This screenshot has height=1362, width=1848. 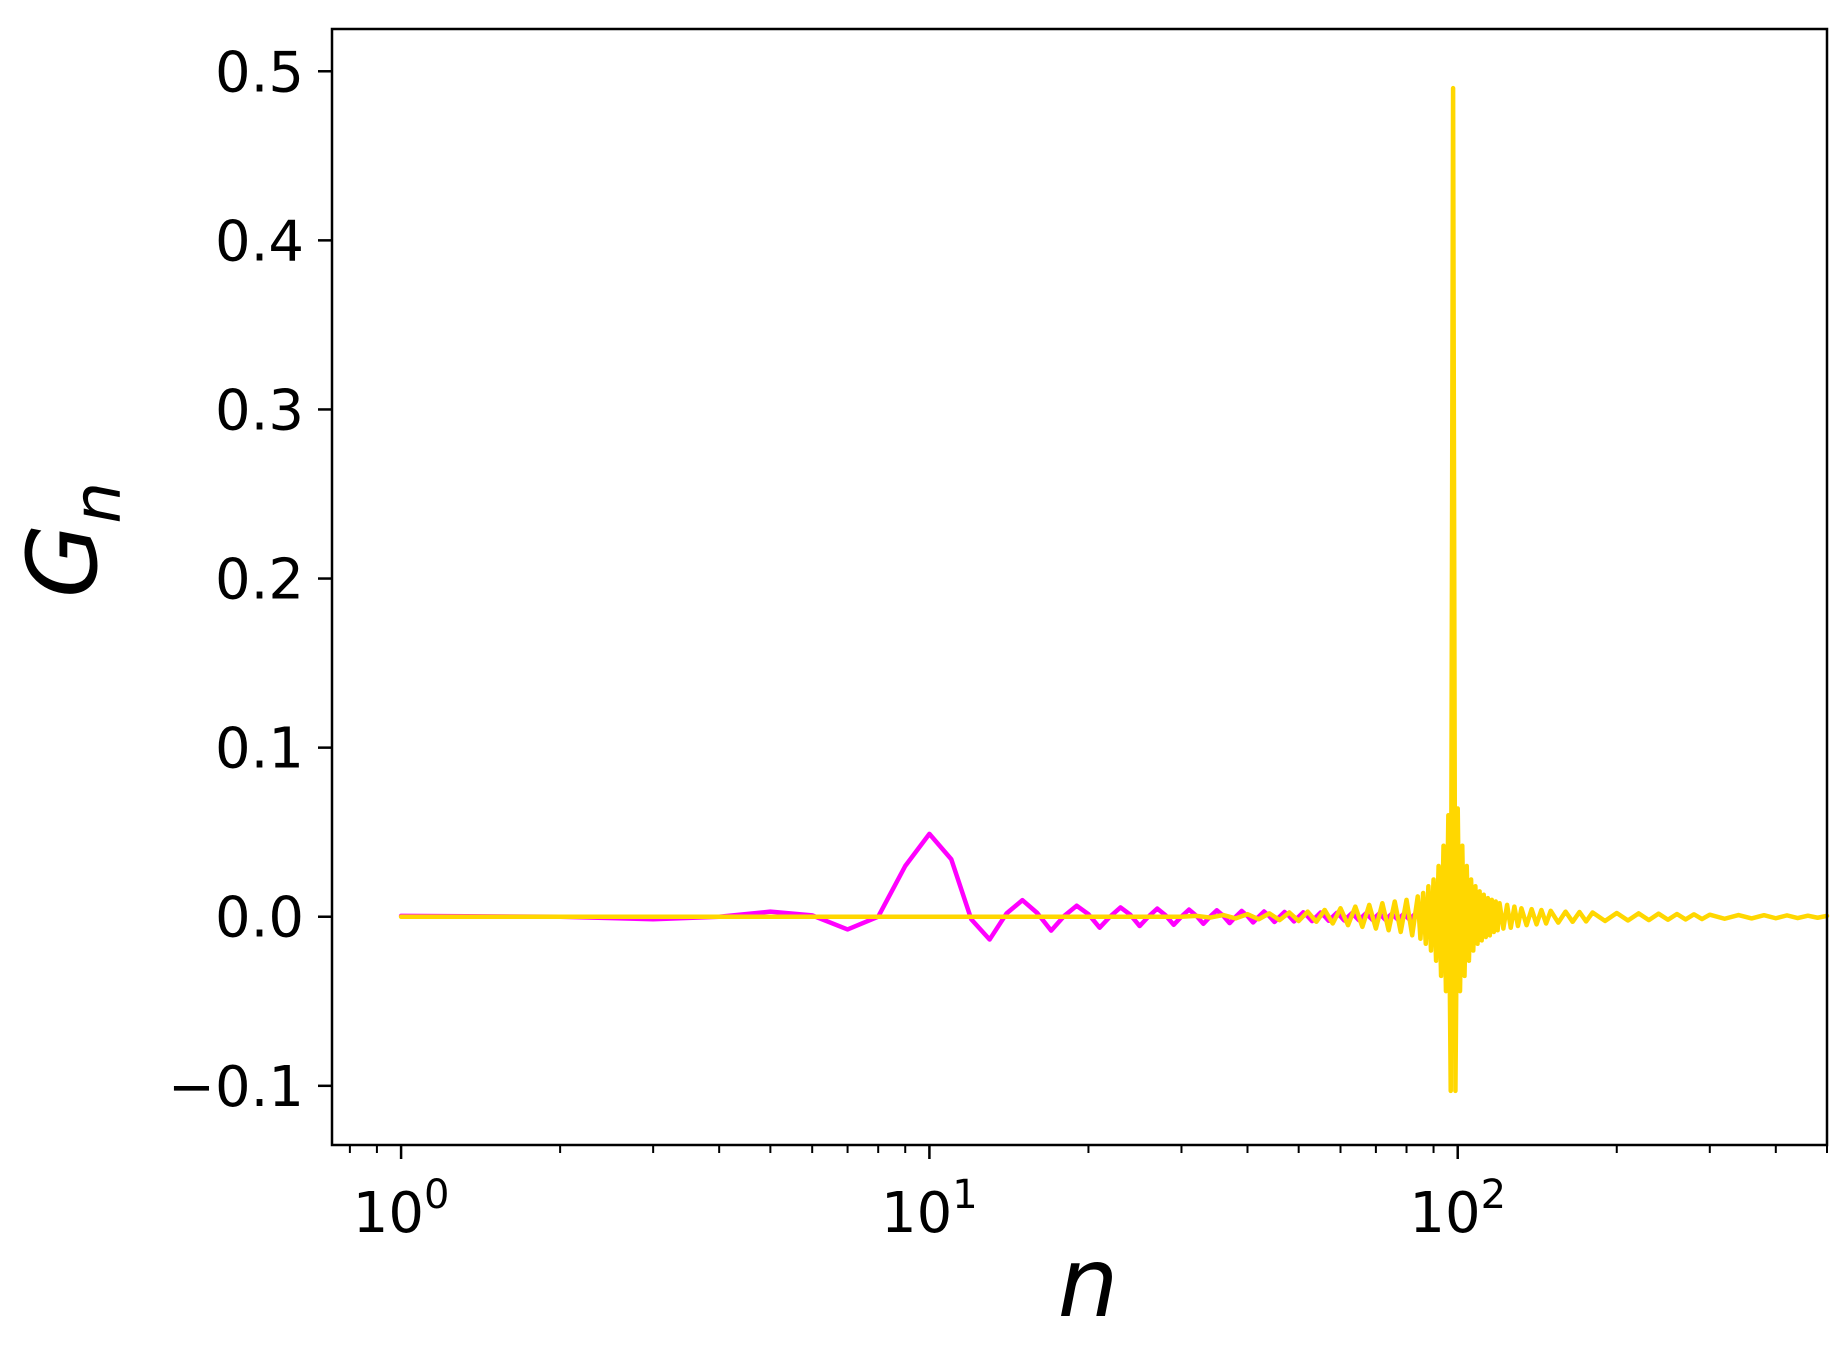 I want to click on x-tick-label-exponent: 1, so click(x=964, y=1195).